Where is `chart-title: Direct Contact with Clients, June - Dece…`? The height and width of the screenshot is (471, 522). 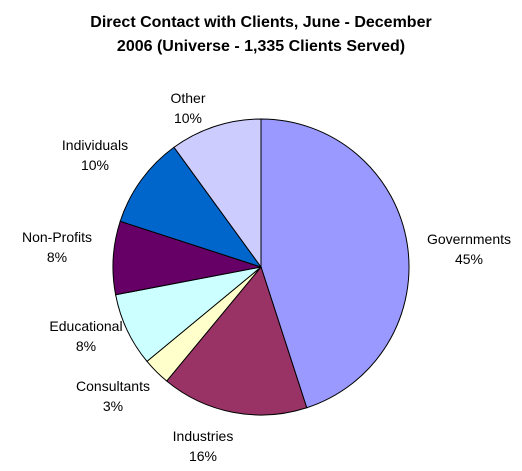 chart-title: Direct Contact with Clients, June - Dece… is located at coordinates (260, 34).